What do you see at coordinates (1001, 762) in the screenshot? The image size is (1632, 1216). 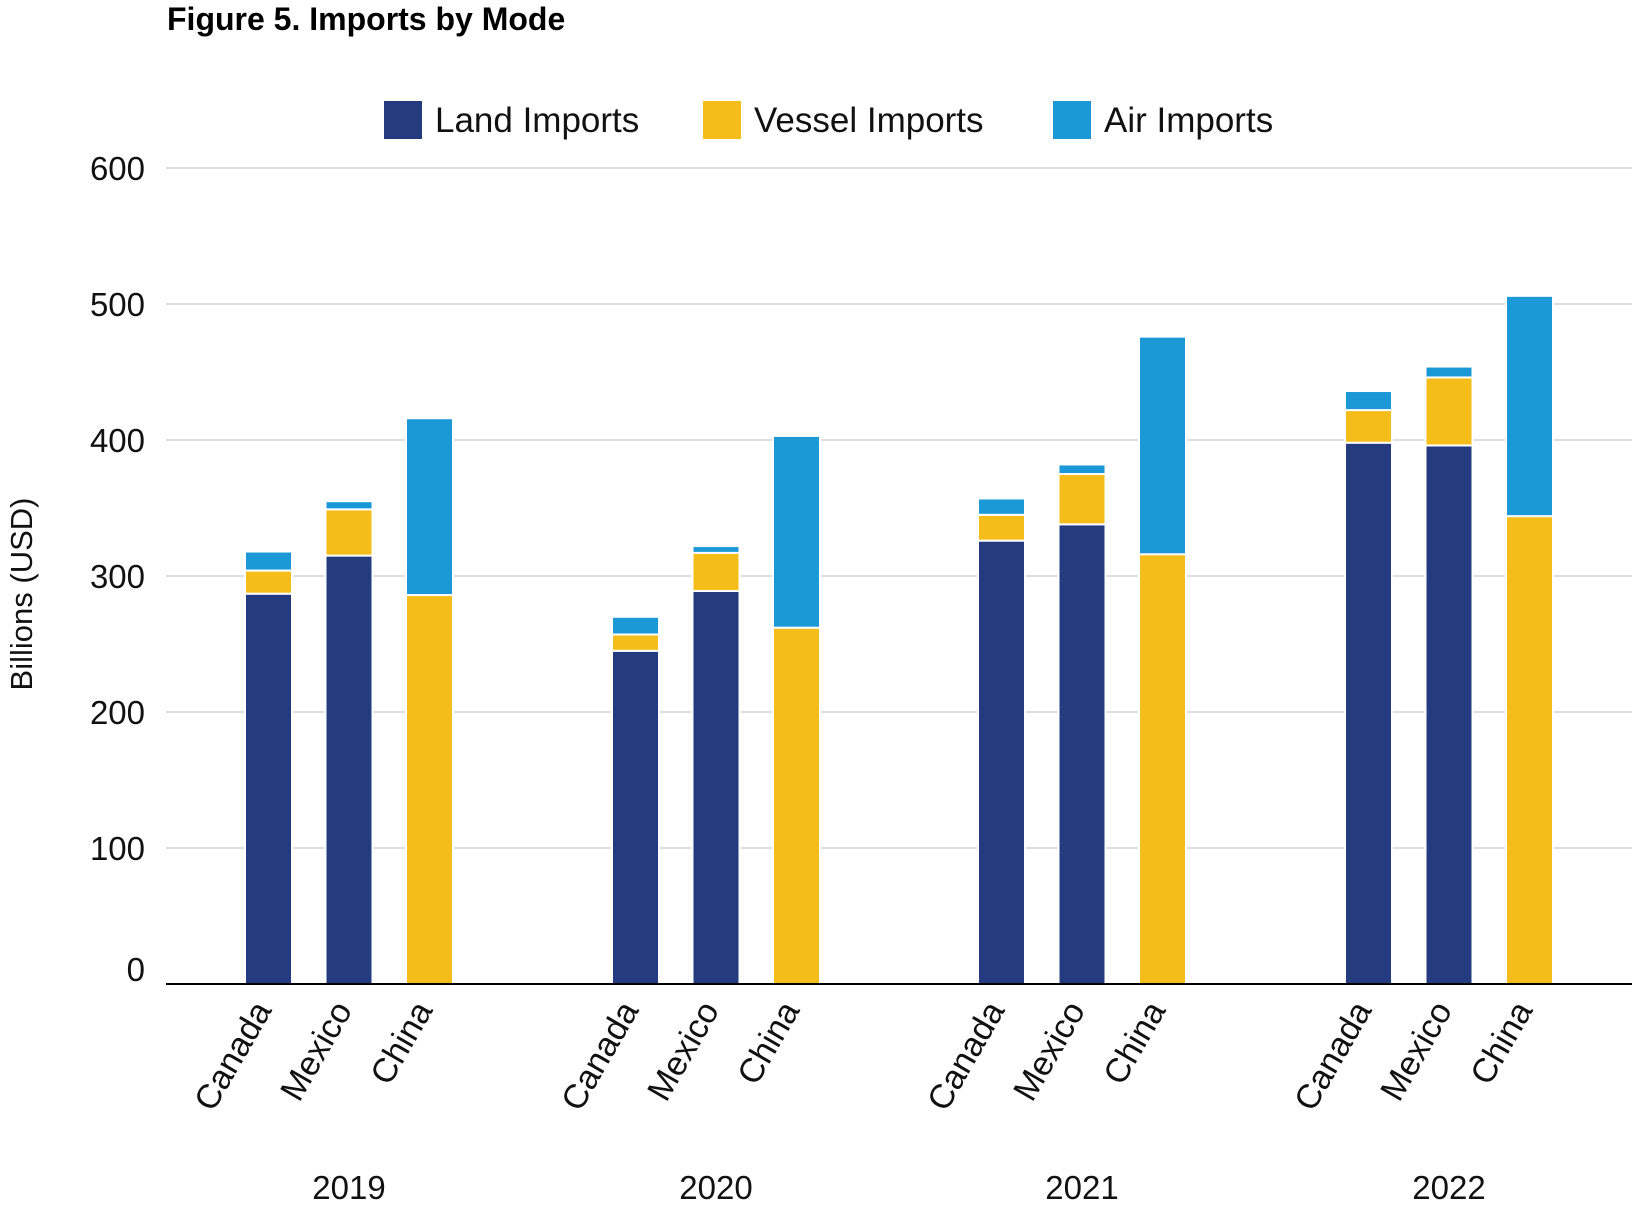 I see `bar-2021-canada-land-imports` at bounding box center [1001, 762].